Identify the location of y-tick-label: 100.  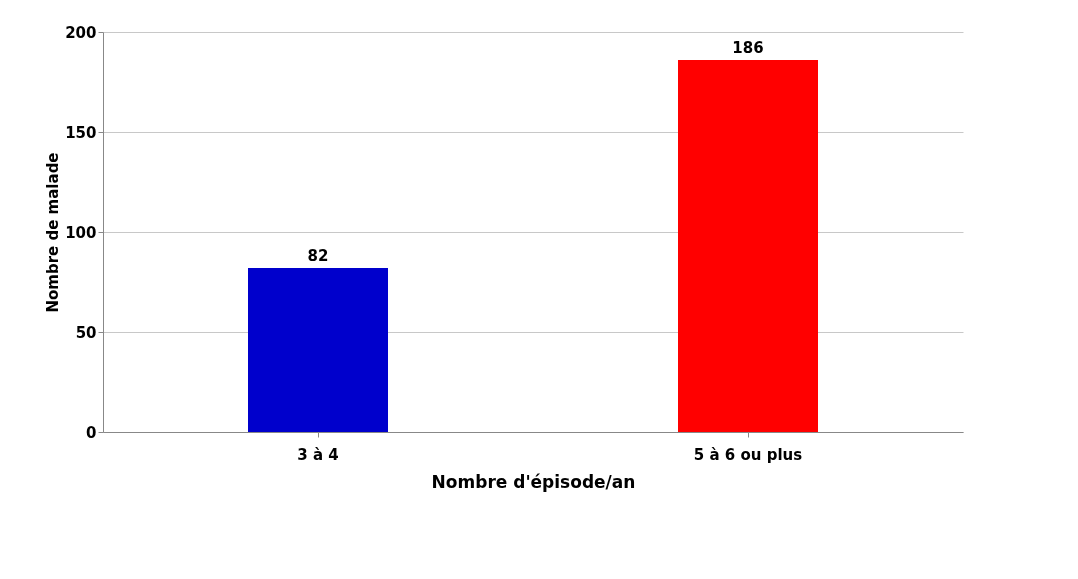
(81, 232).